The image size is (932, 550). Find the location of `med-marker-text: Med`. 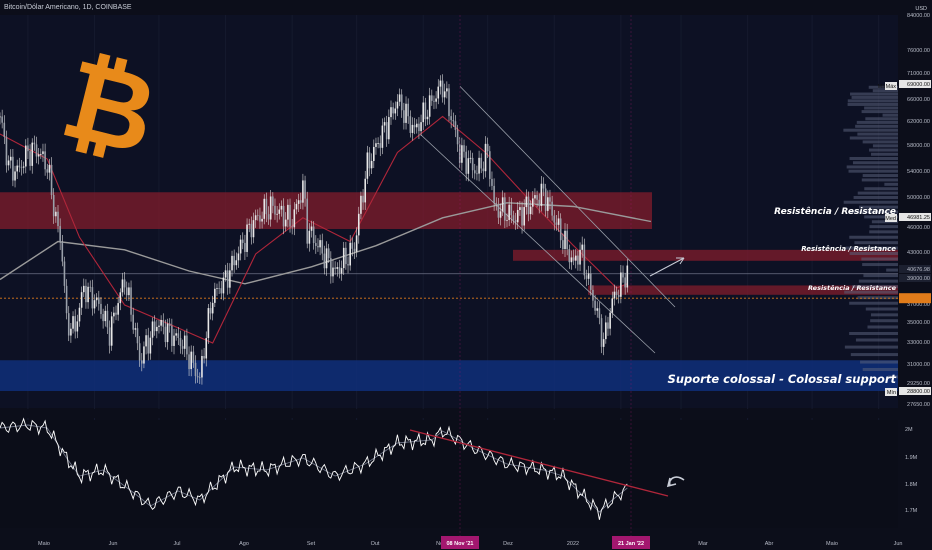

med-marker-text: Med is located at coordinates (890, 219).